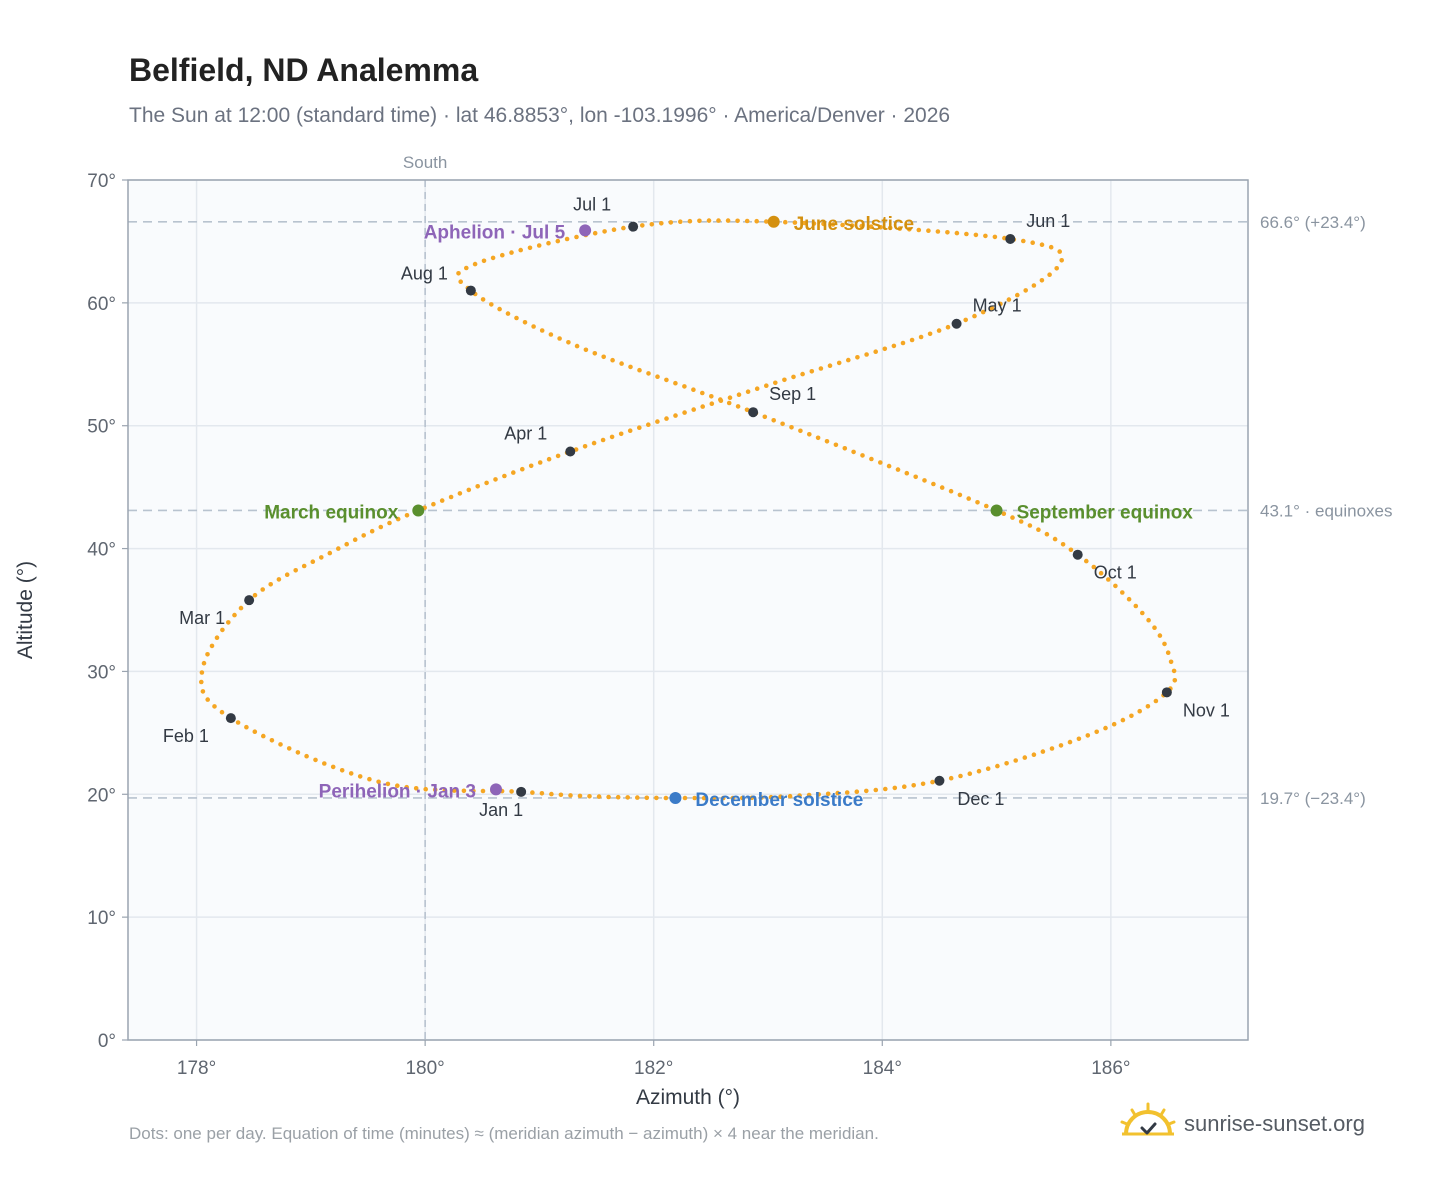 The width and height of the screenshot is (1448, 1188). Describe the element at coordinates (1326, 510) in the screenshot. I see `reference-line-label: 43.1° · equinoxes` at that location.